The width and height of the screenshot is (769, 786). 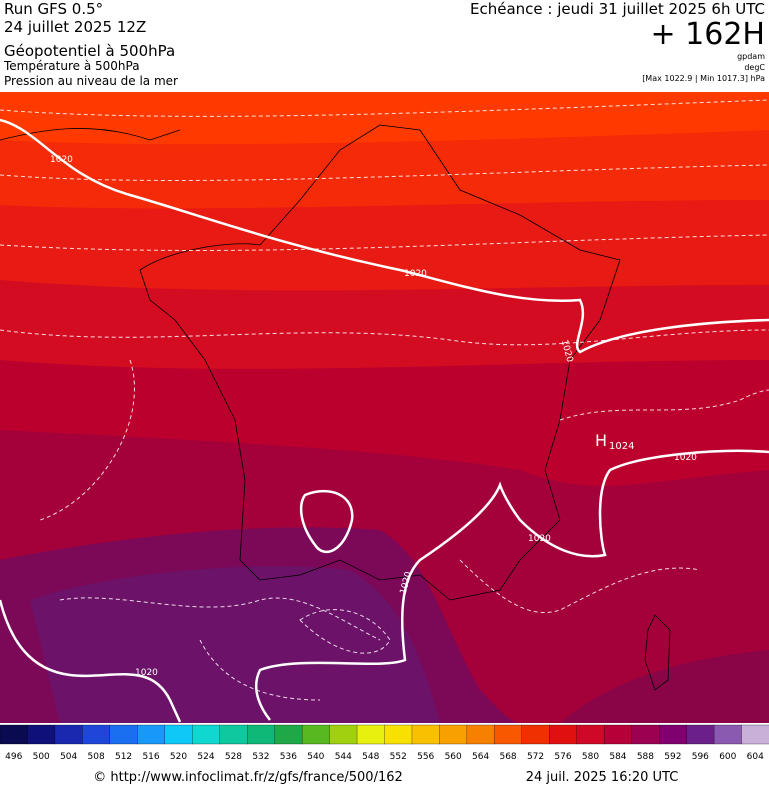 I want to click on colorbar-label: 592, so click(x=672, y=757).